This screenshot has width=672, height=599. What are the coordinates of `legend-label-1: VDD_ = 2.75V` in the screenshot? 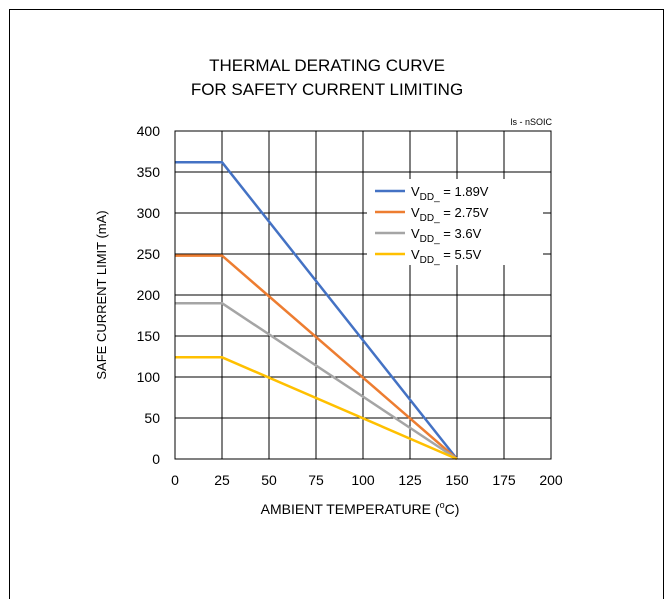 It's located at (450, 214).